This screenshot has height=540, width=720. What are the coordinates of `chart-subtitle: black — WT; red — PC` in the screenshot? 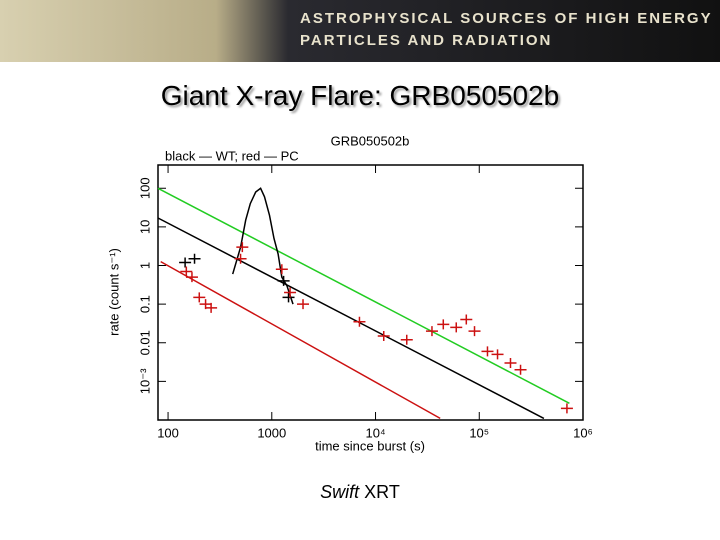 It's located at (232, 155).